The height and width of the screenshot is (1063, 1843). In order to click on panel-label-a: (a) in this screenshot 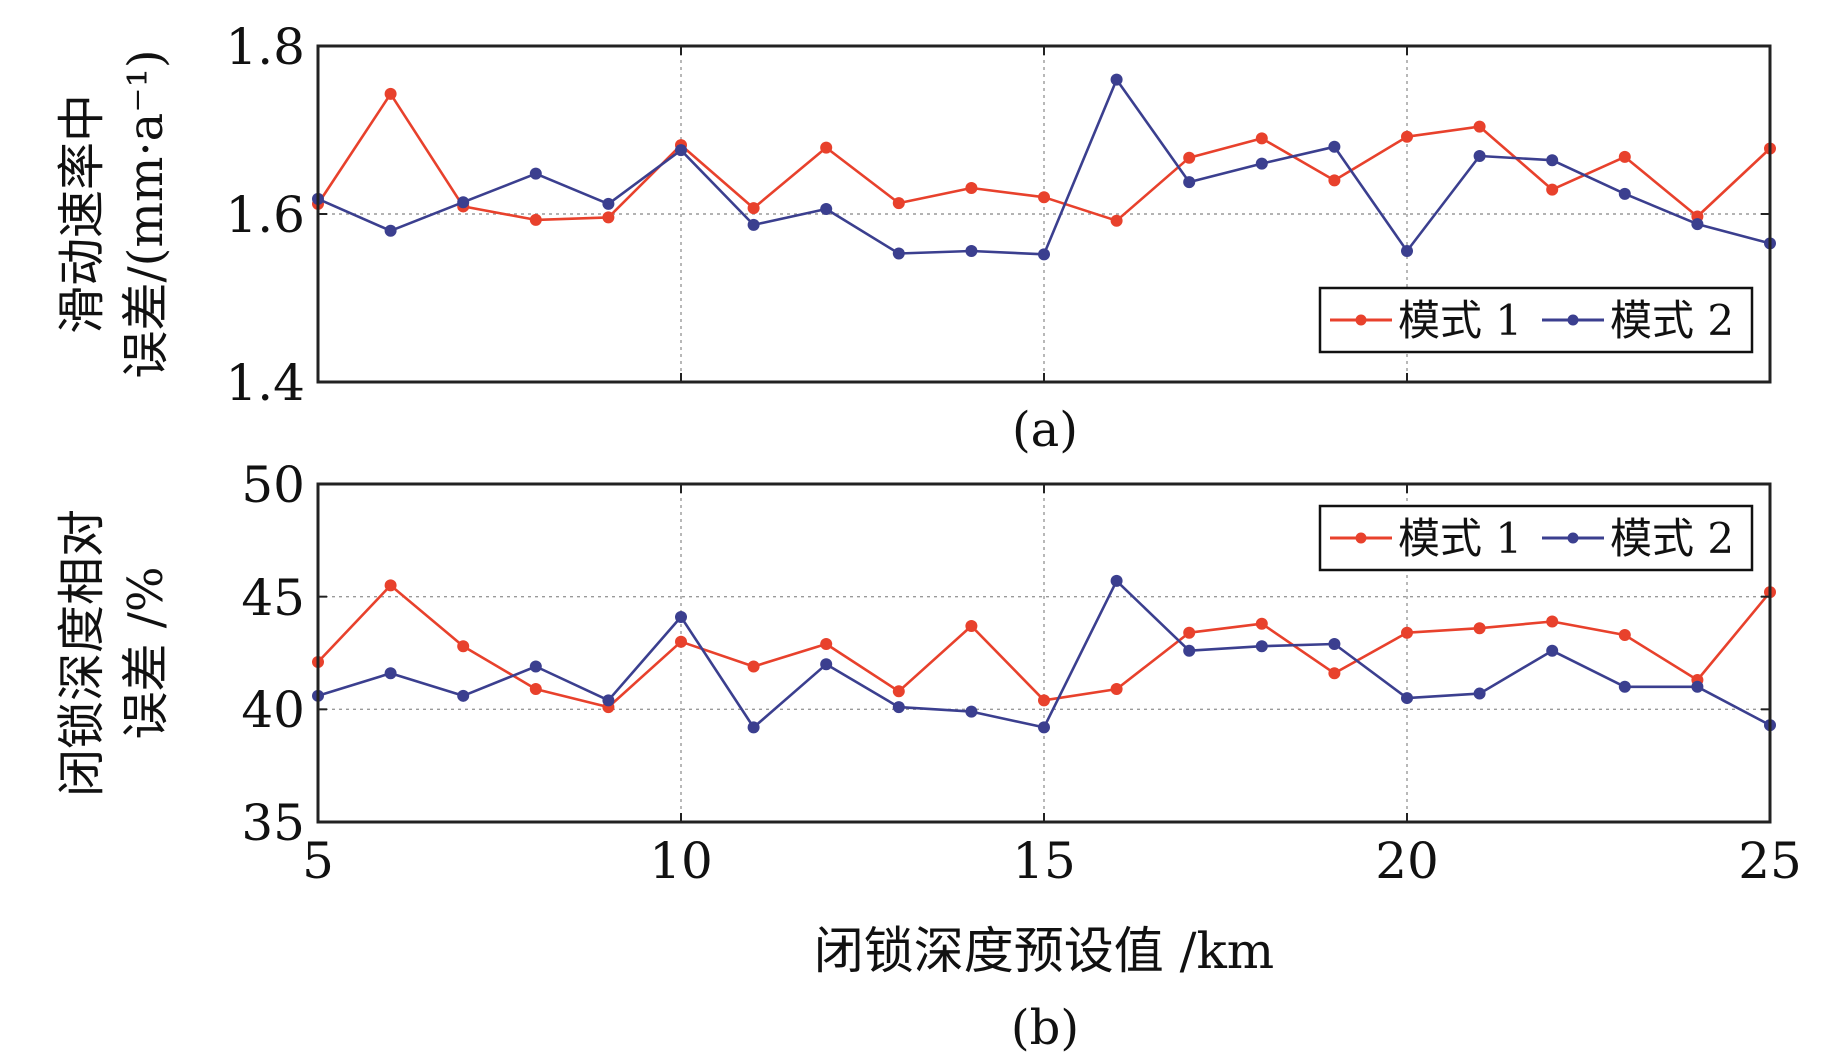, I will do `click(1045, 430)`.